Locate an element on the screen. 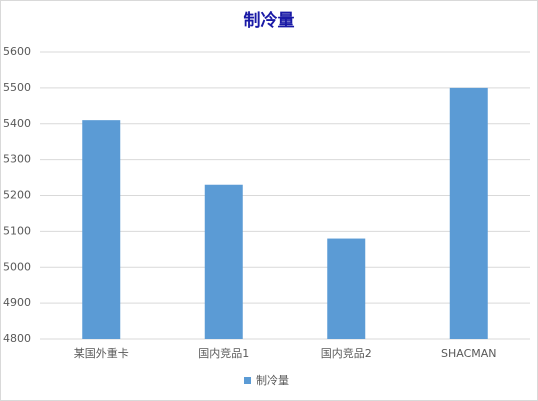  x-tick-label: 国内竞品2 is located at coordinates (346, 353).